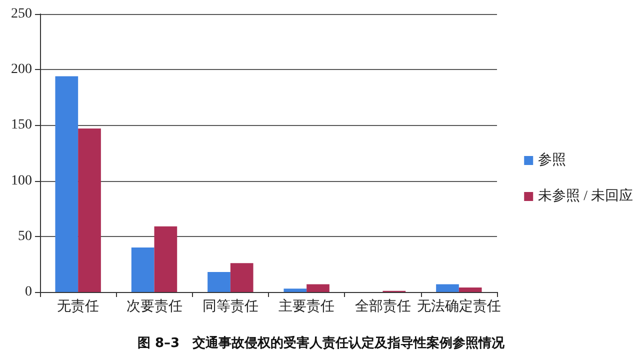  I want to click on x-tick-label: 无责任, so click(78, 306).